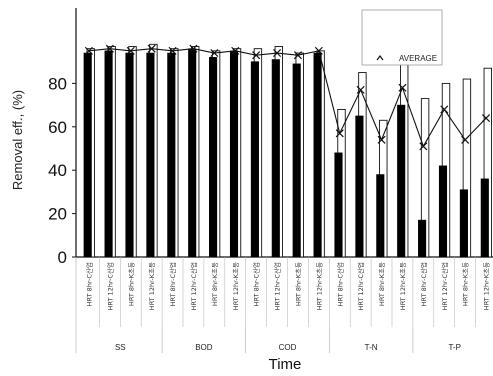 This screenshot has width=493, height=376. Describe the element at coordinates (418, 58) in the screenshot. I see `legend-label: AVERAGE` at that location.